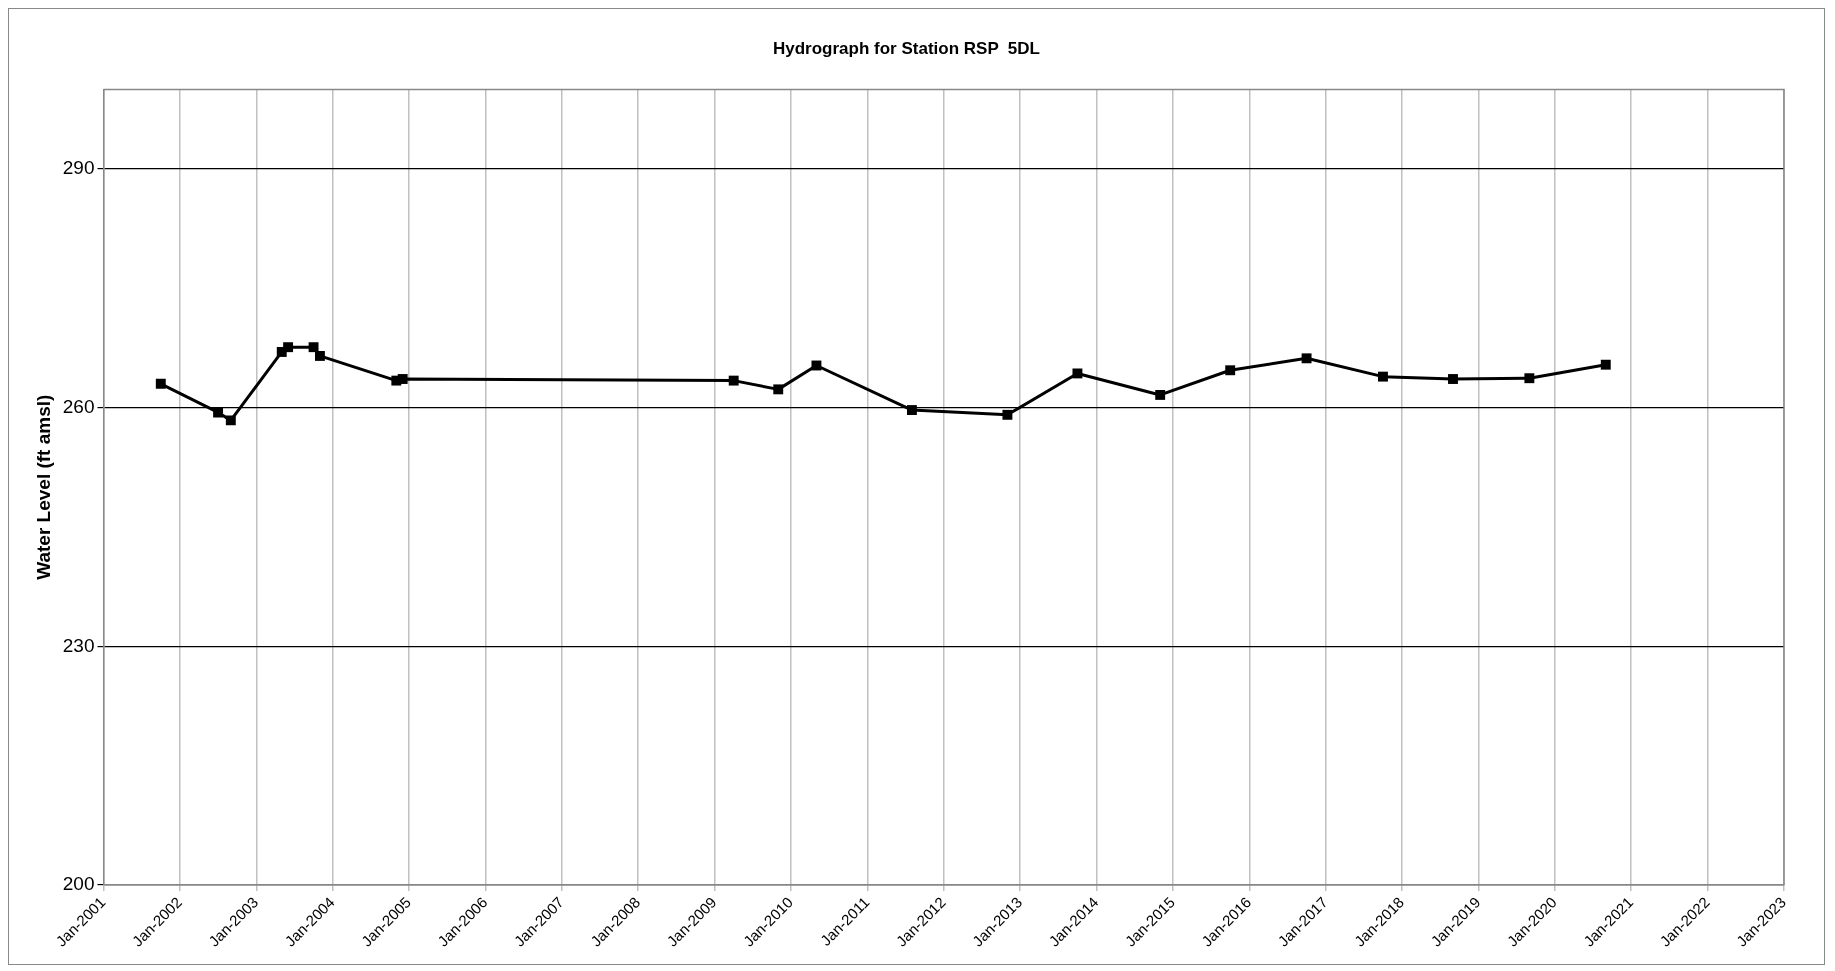 The image size is (1835, 971). What do you see at coordinates (78, 168) in the screenshot?
I see `y-tick-label: 290` at bounding box center [78, 168].